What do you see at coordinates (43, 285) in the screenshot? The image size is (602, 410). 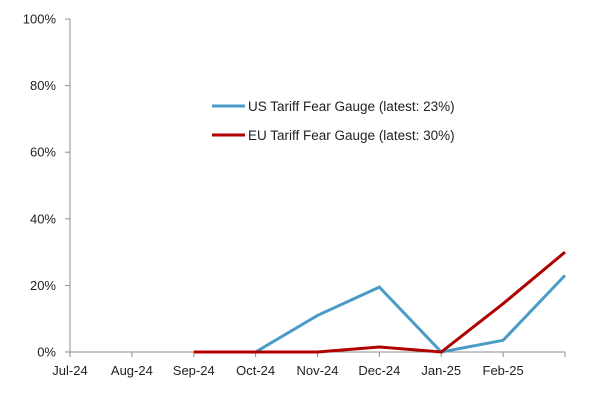 I see `y-tick-label: 20%` at bounding box center [43, 285].